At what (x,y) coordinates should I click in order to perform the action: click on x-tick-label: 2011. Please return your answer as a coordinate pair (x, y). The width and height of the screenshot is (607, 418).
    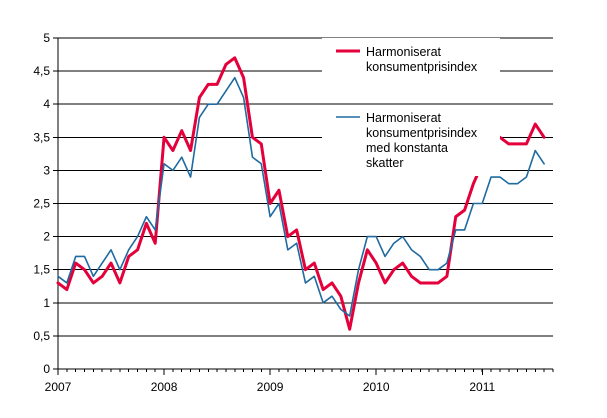
    Looking at the image, I should click on (482, 387).